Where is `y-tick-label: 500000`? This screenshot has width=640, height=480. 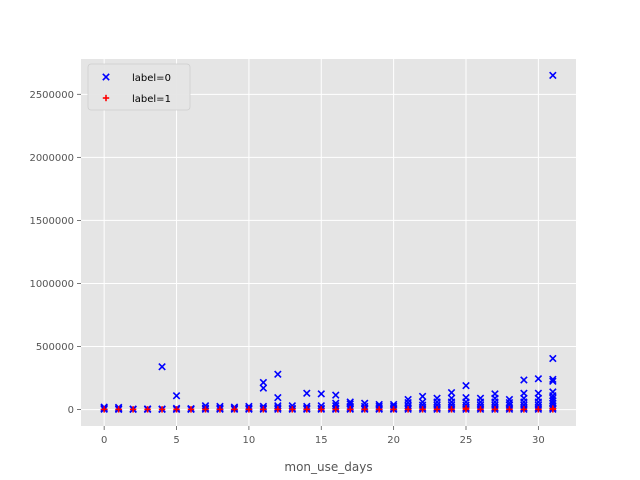 y-tick-label: 500000 is located at coordinates (55, 347).